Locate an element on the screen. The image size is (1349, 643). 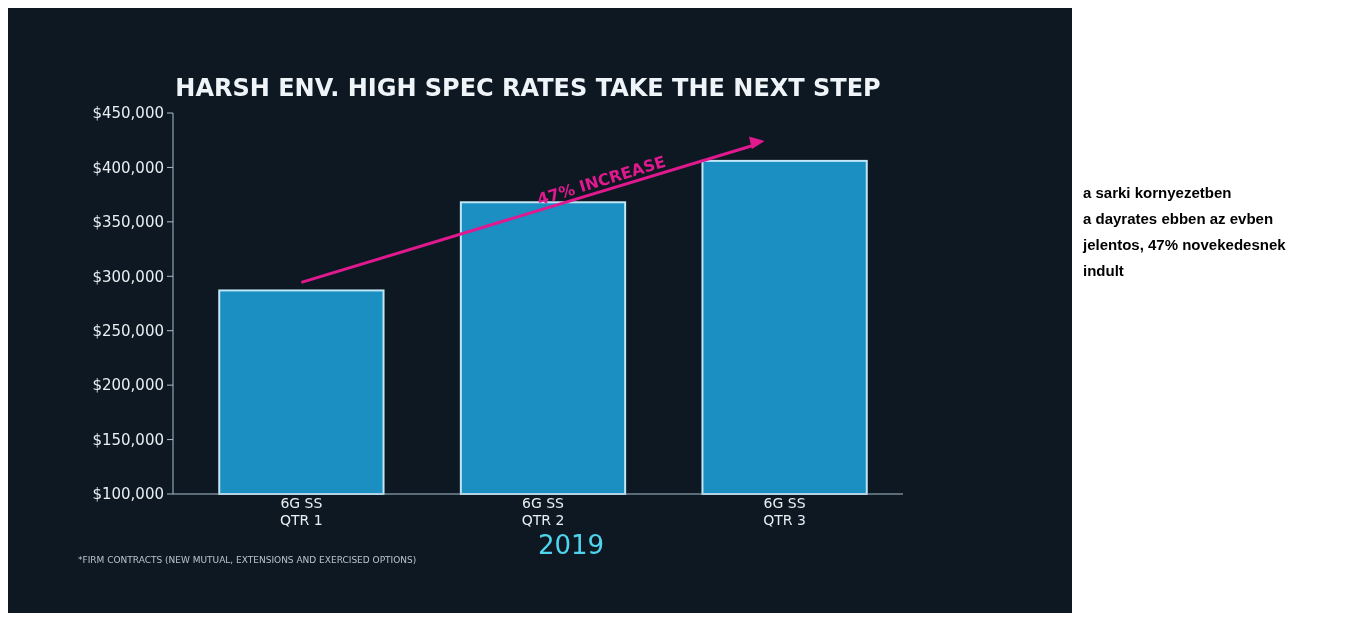
y-tick-label: $400,000 is located at coordinates (128, 167).